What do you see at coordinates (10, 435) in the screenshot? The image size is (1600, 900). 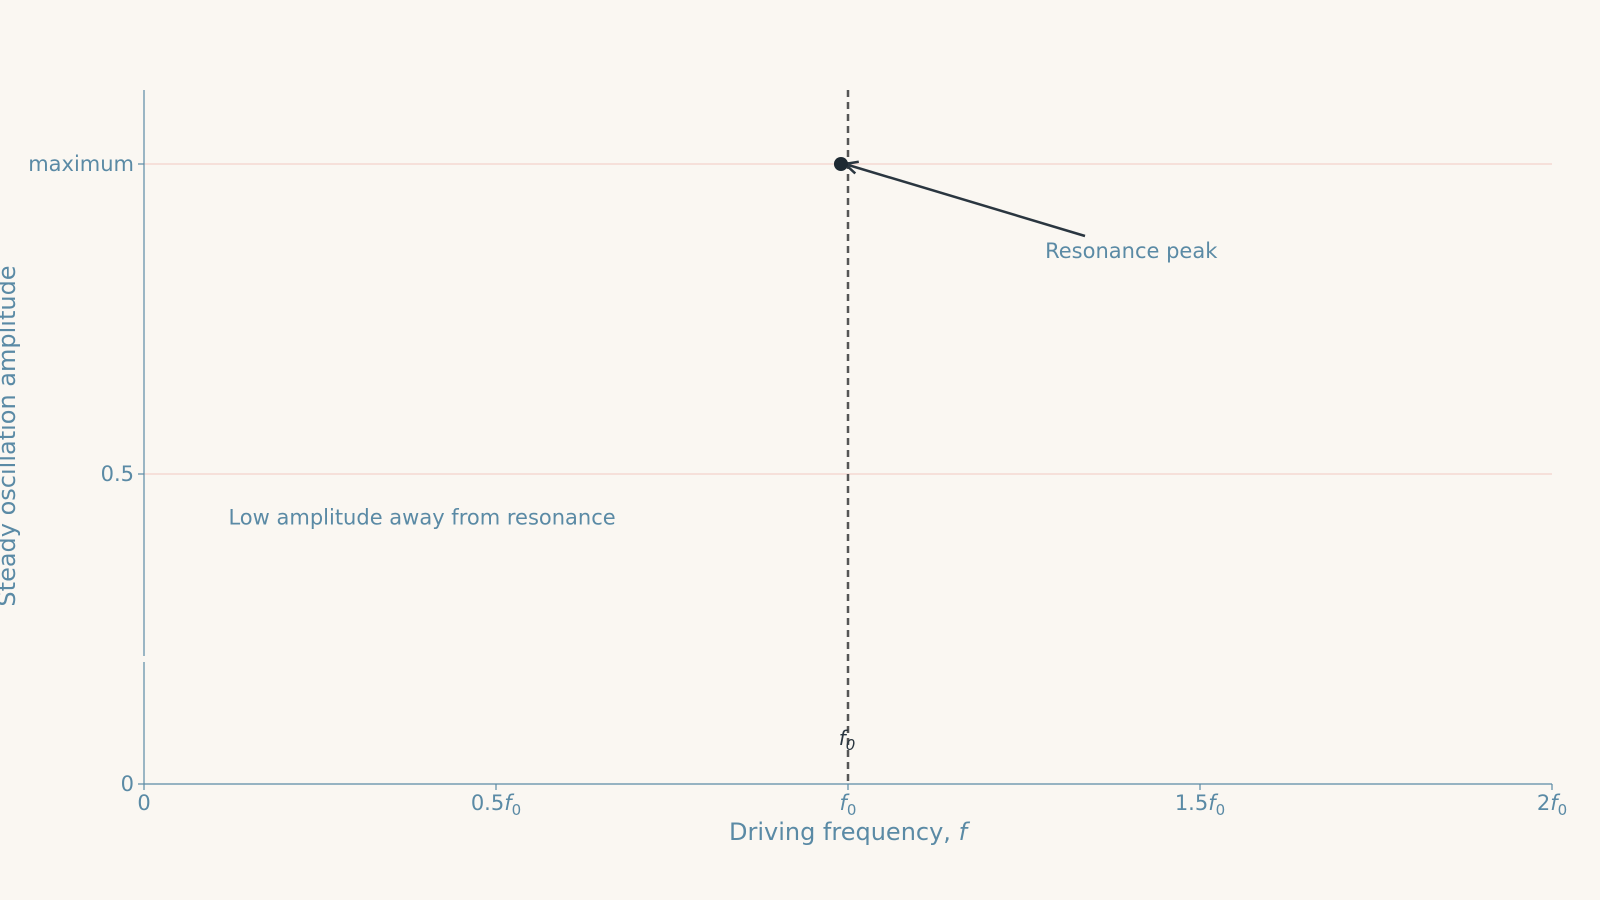 I see `y-axis-label: Steady oscillation amplitude` at bounding box center [10, 435].